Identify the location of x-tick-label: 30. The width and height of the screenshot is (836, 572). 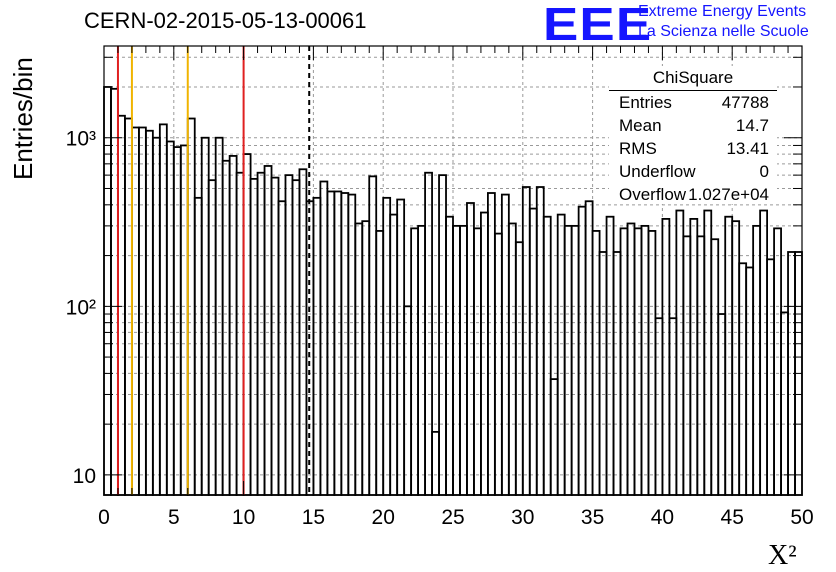
(522, 517).